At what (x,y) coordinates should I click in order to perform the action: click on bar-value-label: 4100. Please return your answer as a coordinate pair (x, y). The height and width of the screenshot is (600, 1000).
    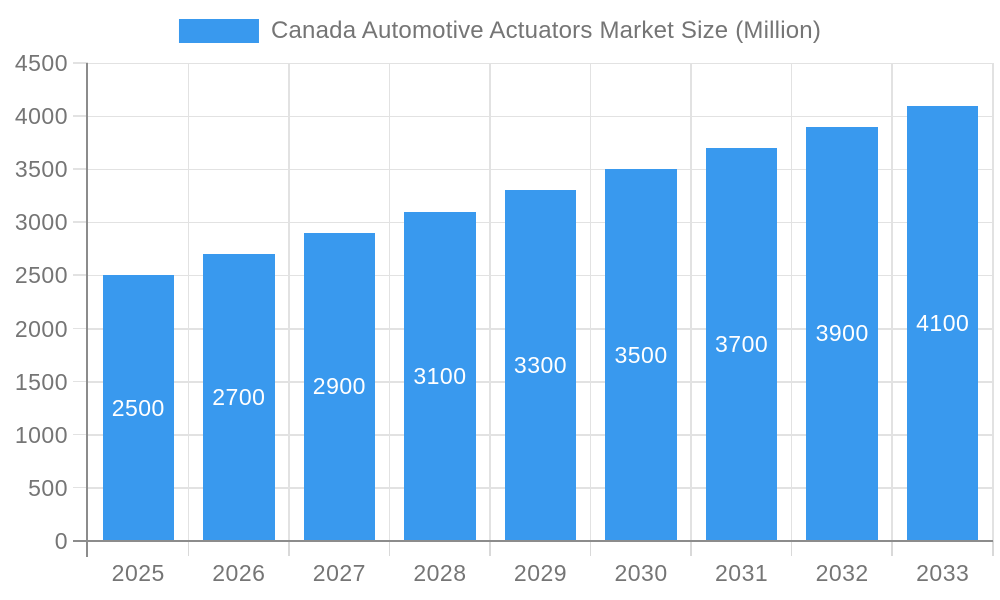
    Looking at the image, I should click on (943, 322).